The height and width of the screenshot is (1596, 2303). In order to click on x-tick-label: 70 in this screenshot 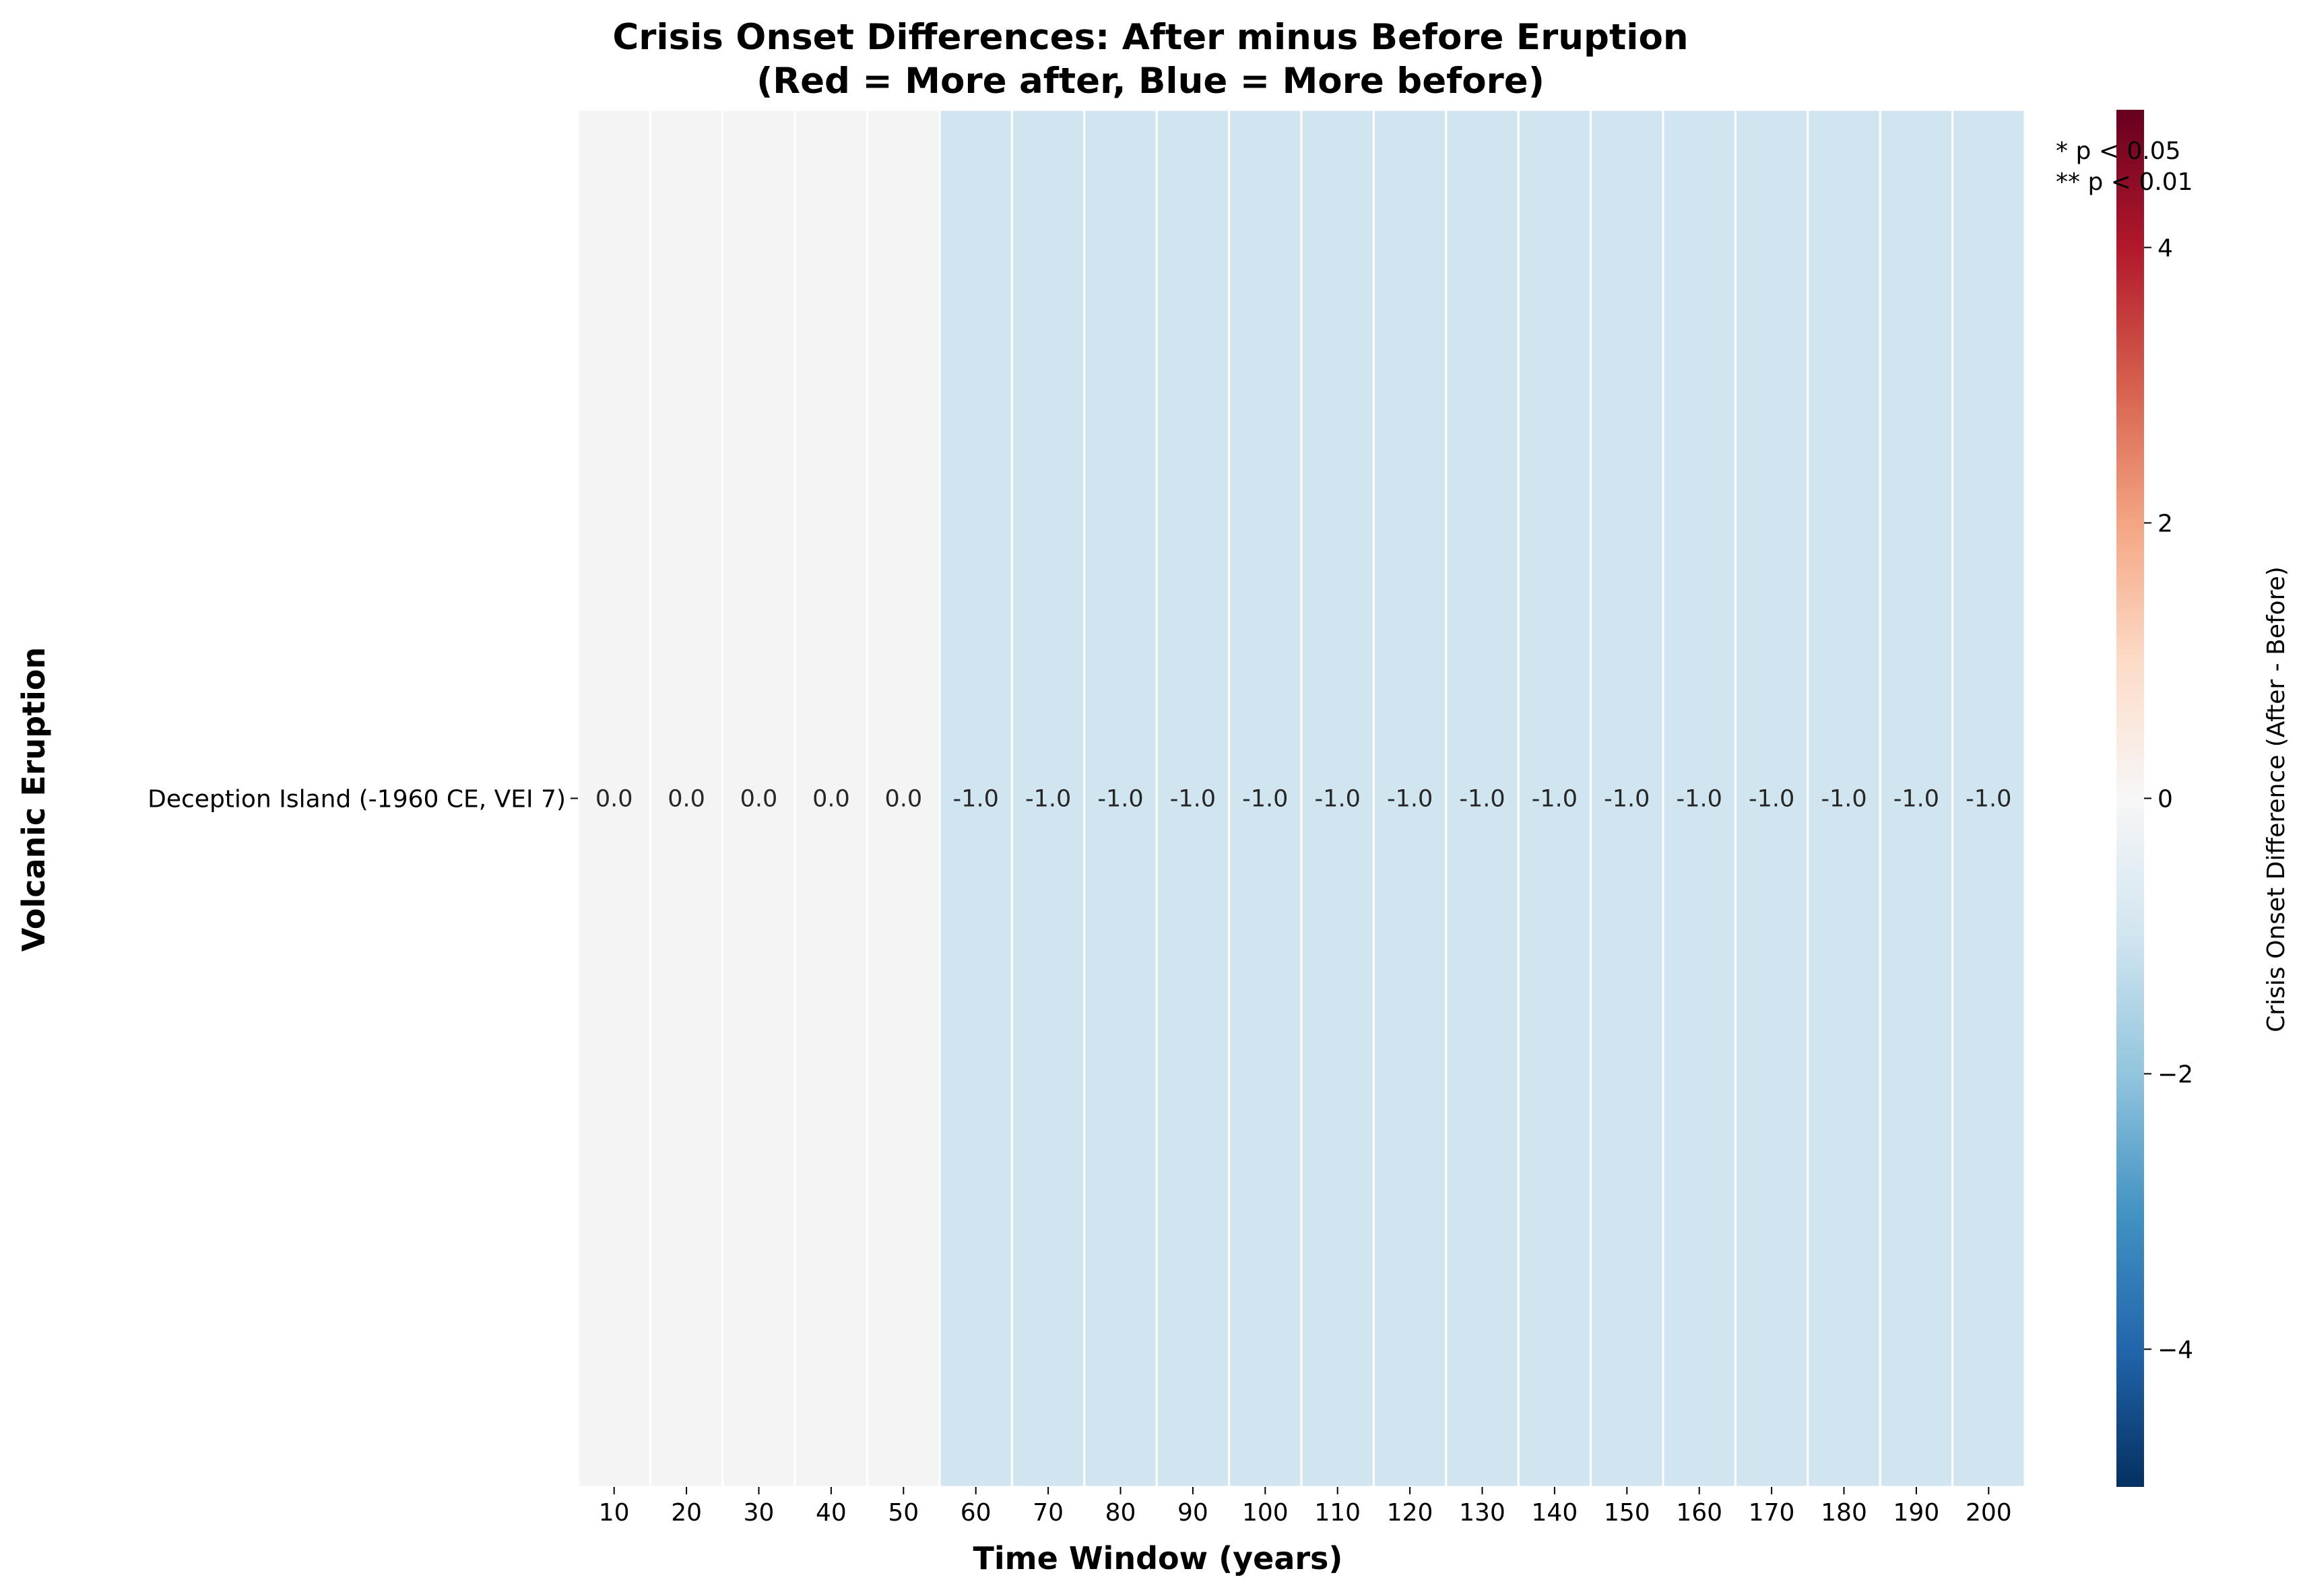, I will do `click(1048, 1513)`.